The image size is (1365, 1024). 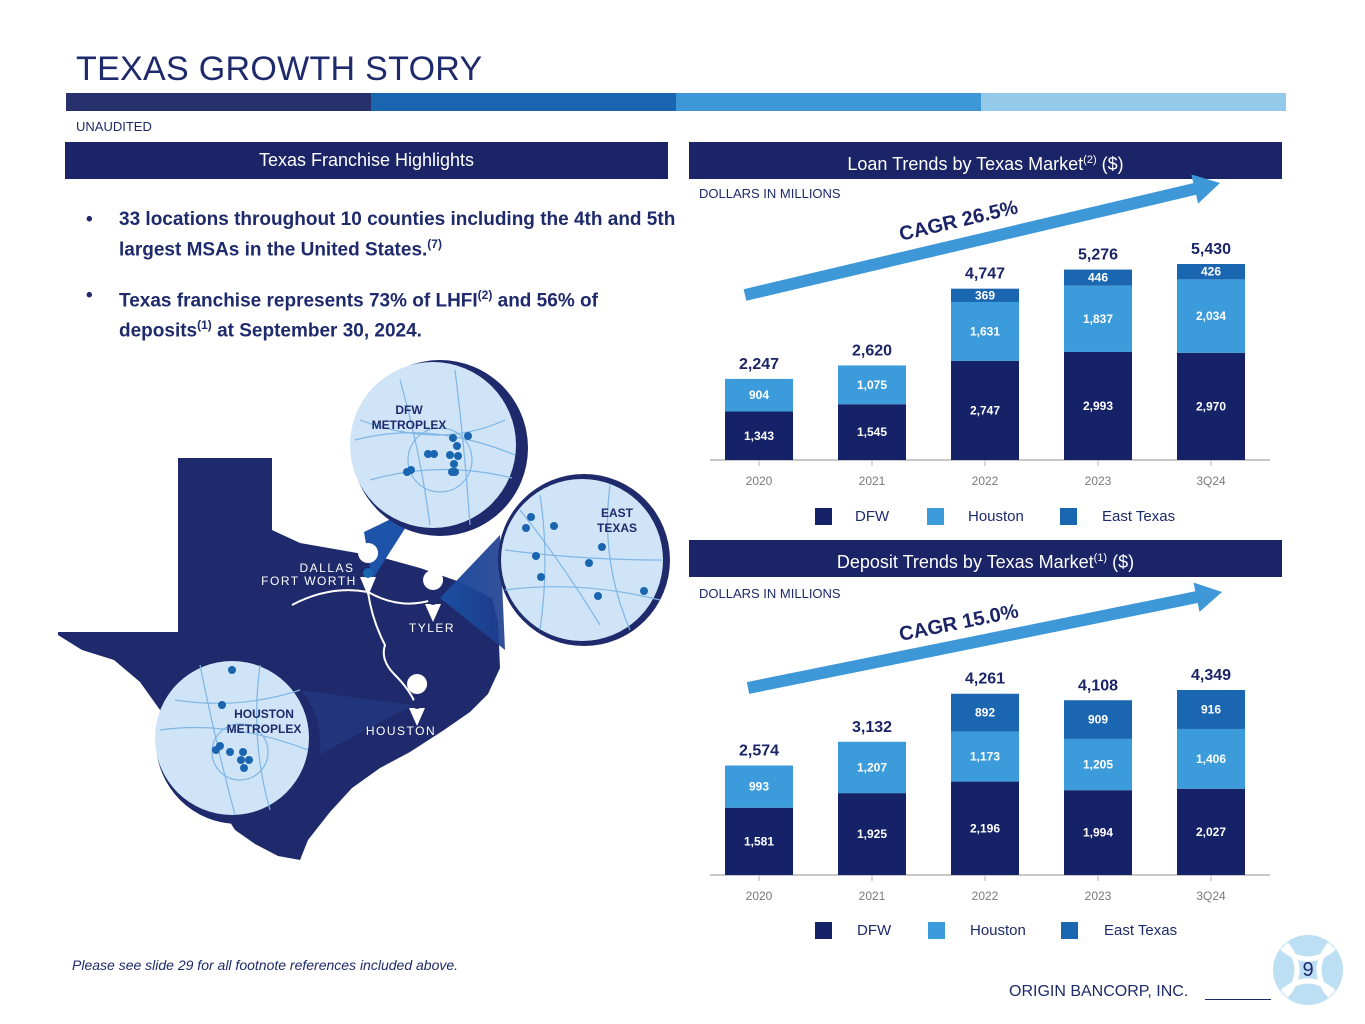 What do you see at coordinates (1098, 685) in the screenshot?
I see `bar-total-label: 4,108` at bounding box center [1098, 685].